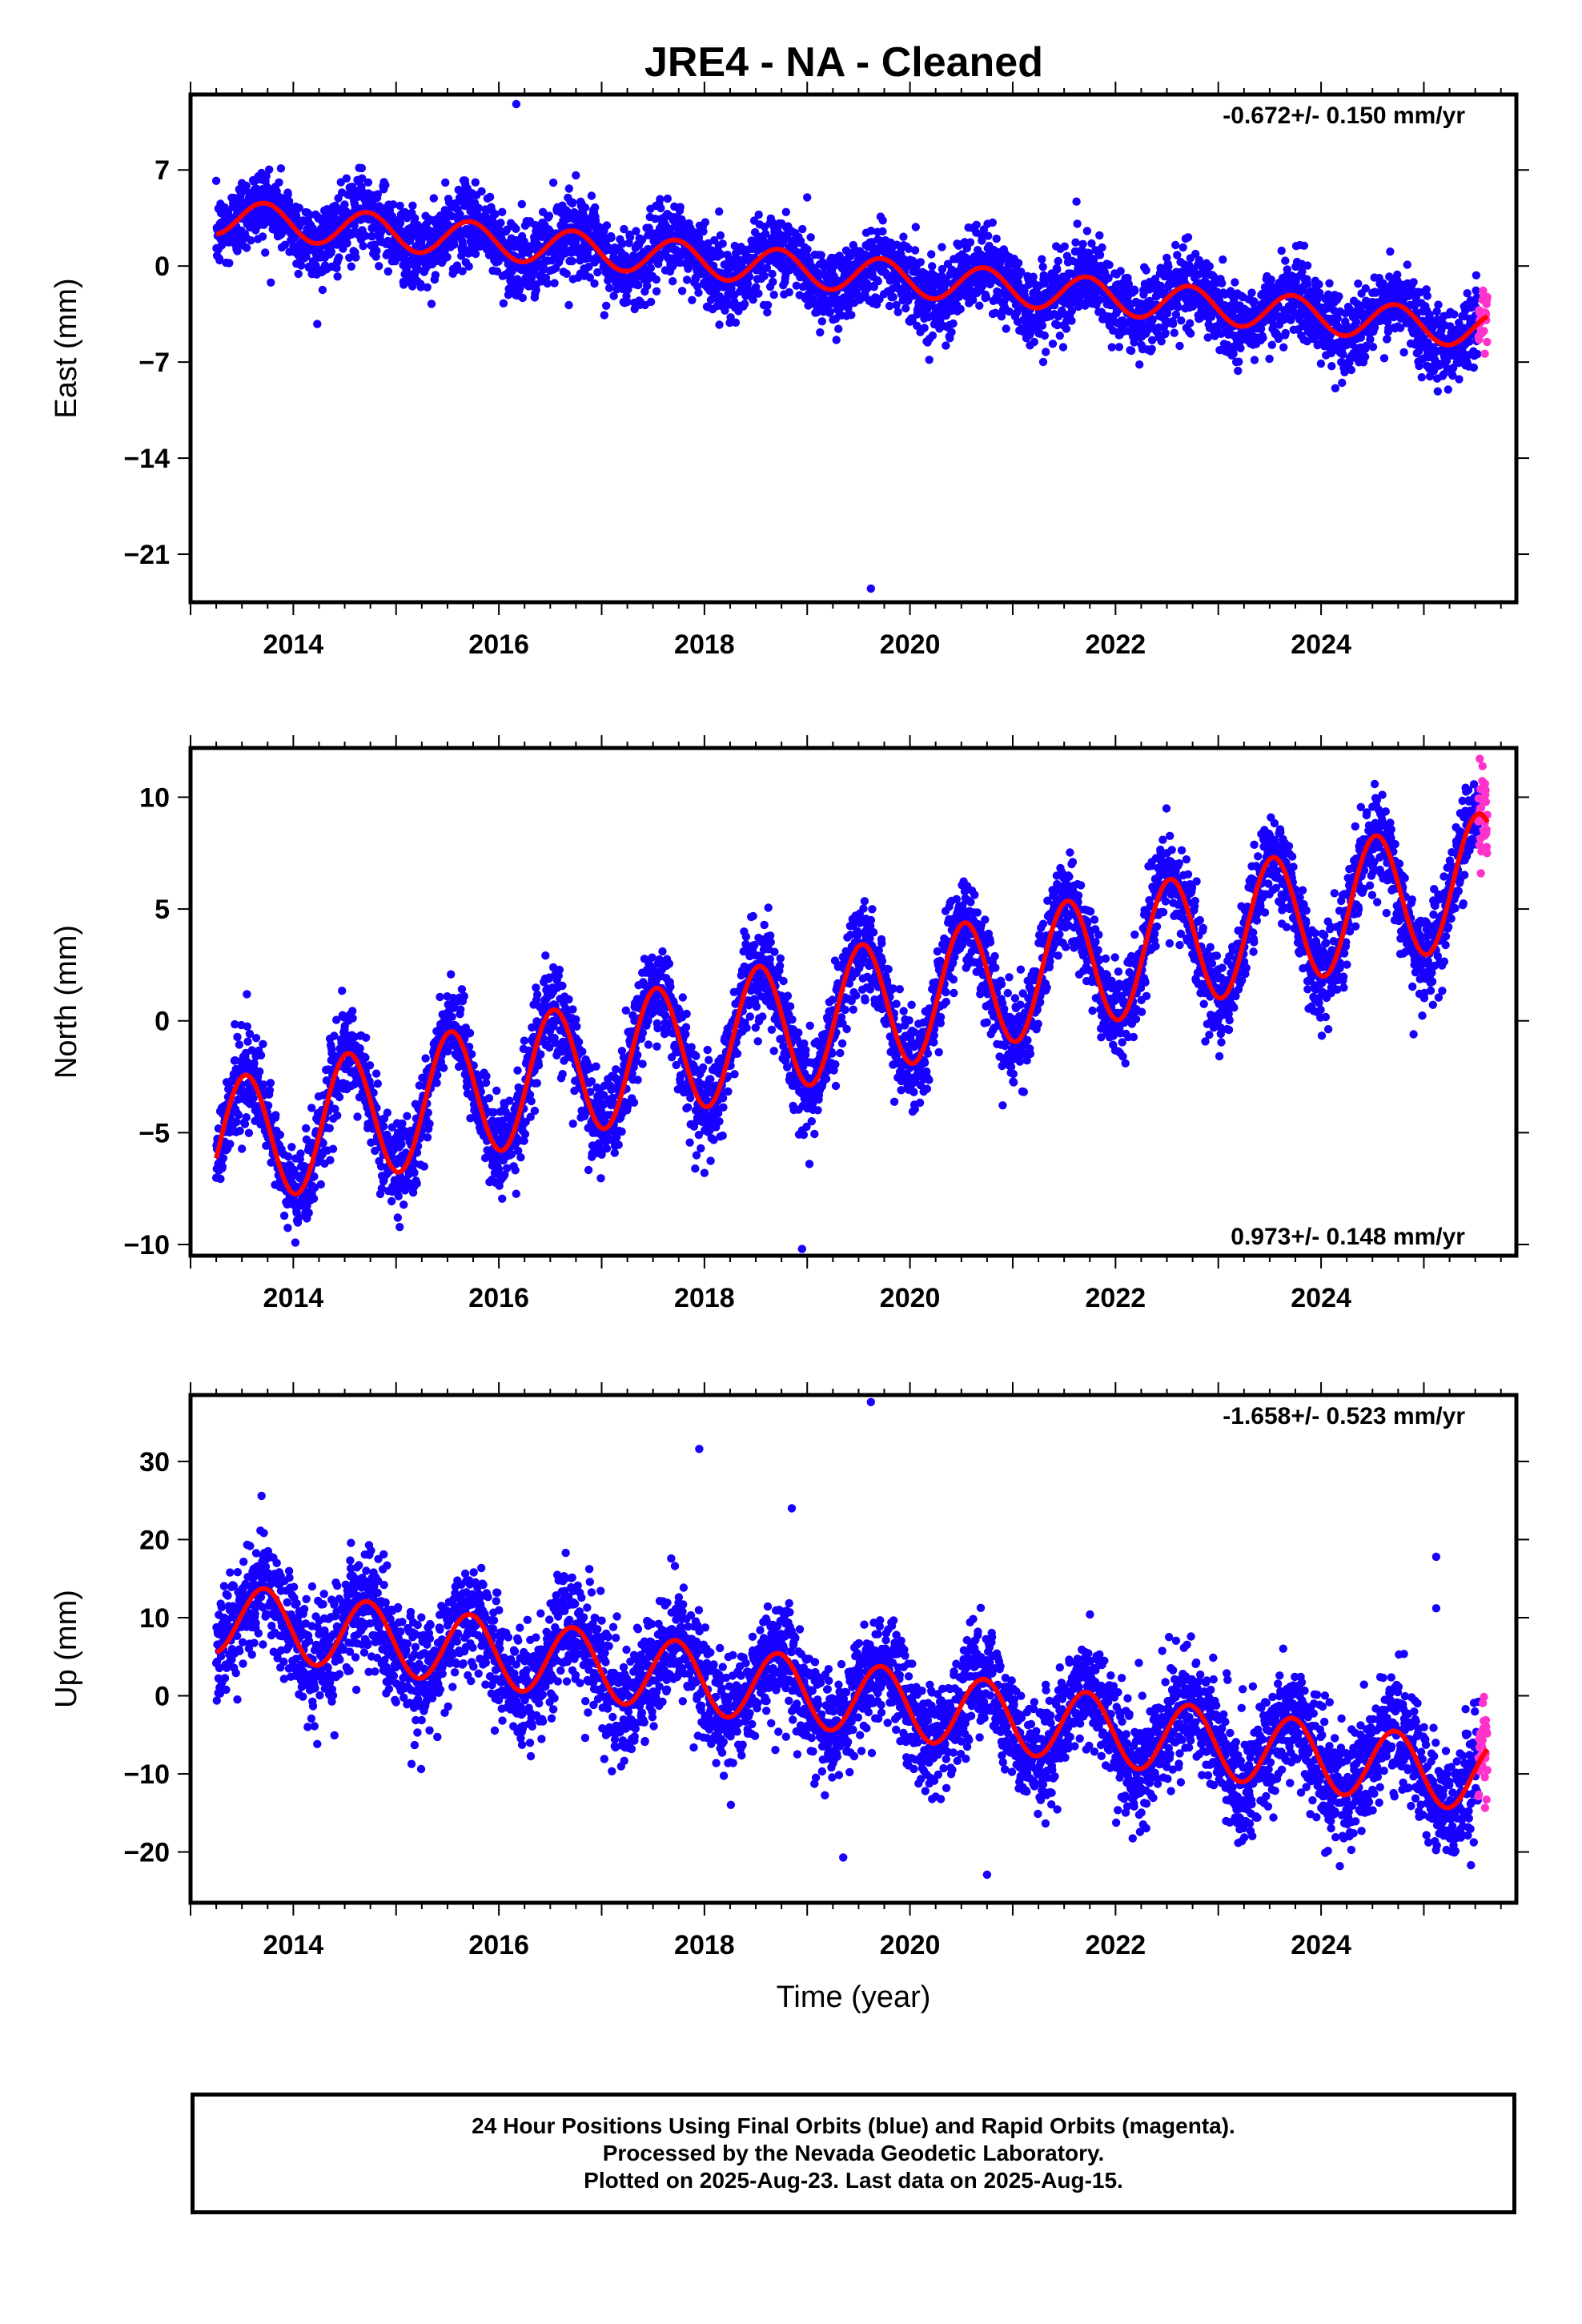 The image size is (1582, 2324). Describe the element at coordinates (146, 1245) in the screenshot. I see `north-ytick-label: −10` at that location.